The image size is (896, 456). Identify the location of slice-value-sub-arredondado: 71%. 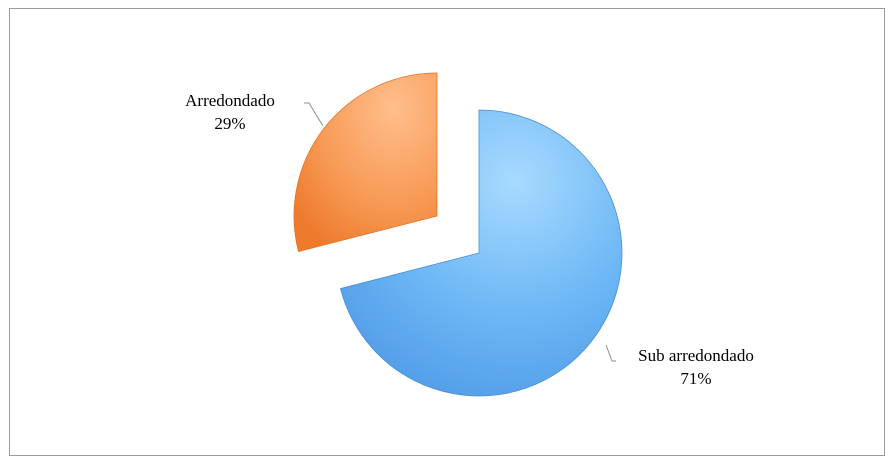
(695, 378).